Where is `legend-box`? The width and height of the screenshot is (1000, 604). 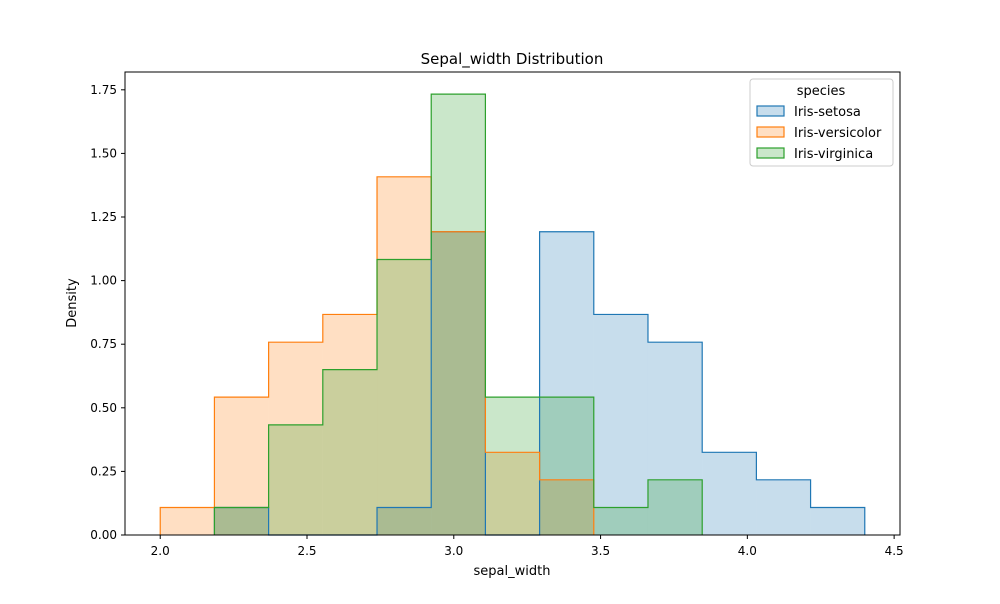 legend-box is located at coordinates (821, 122).